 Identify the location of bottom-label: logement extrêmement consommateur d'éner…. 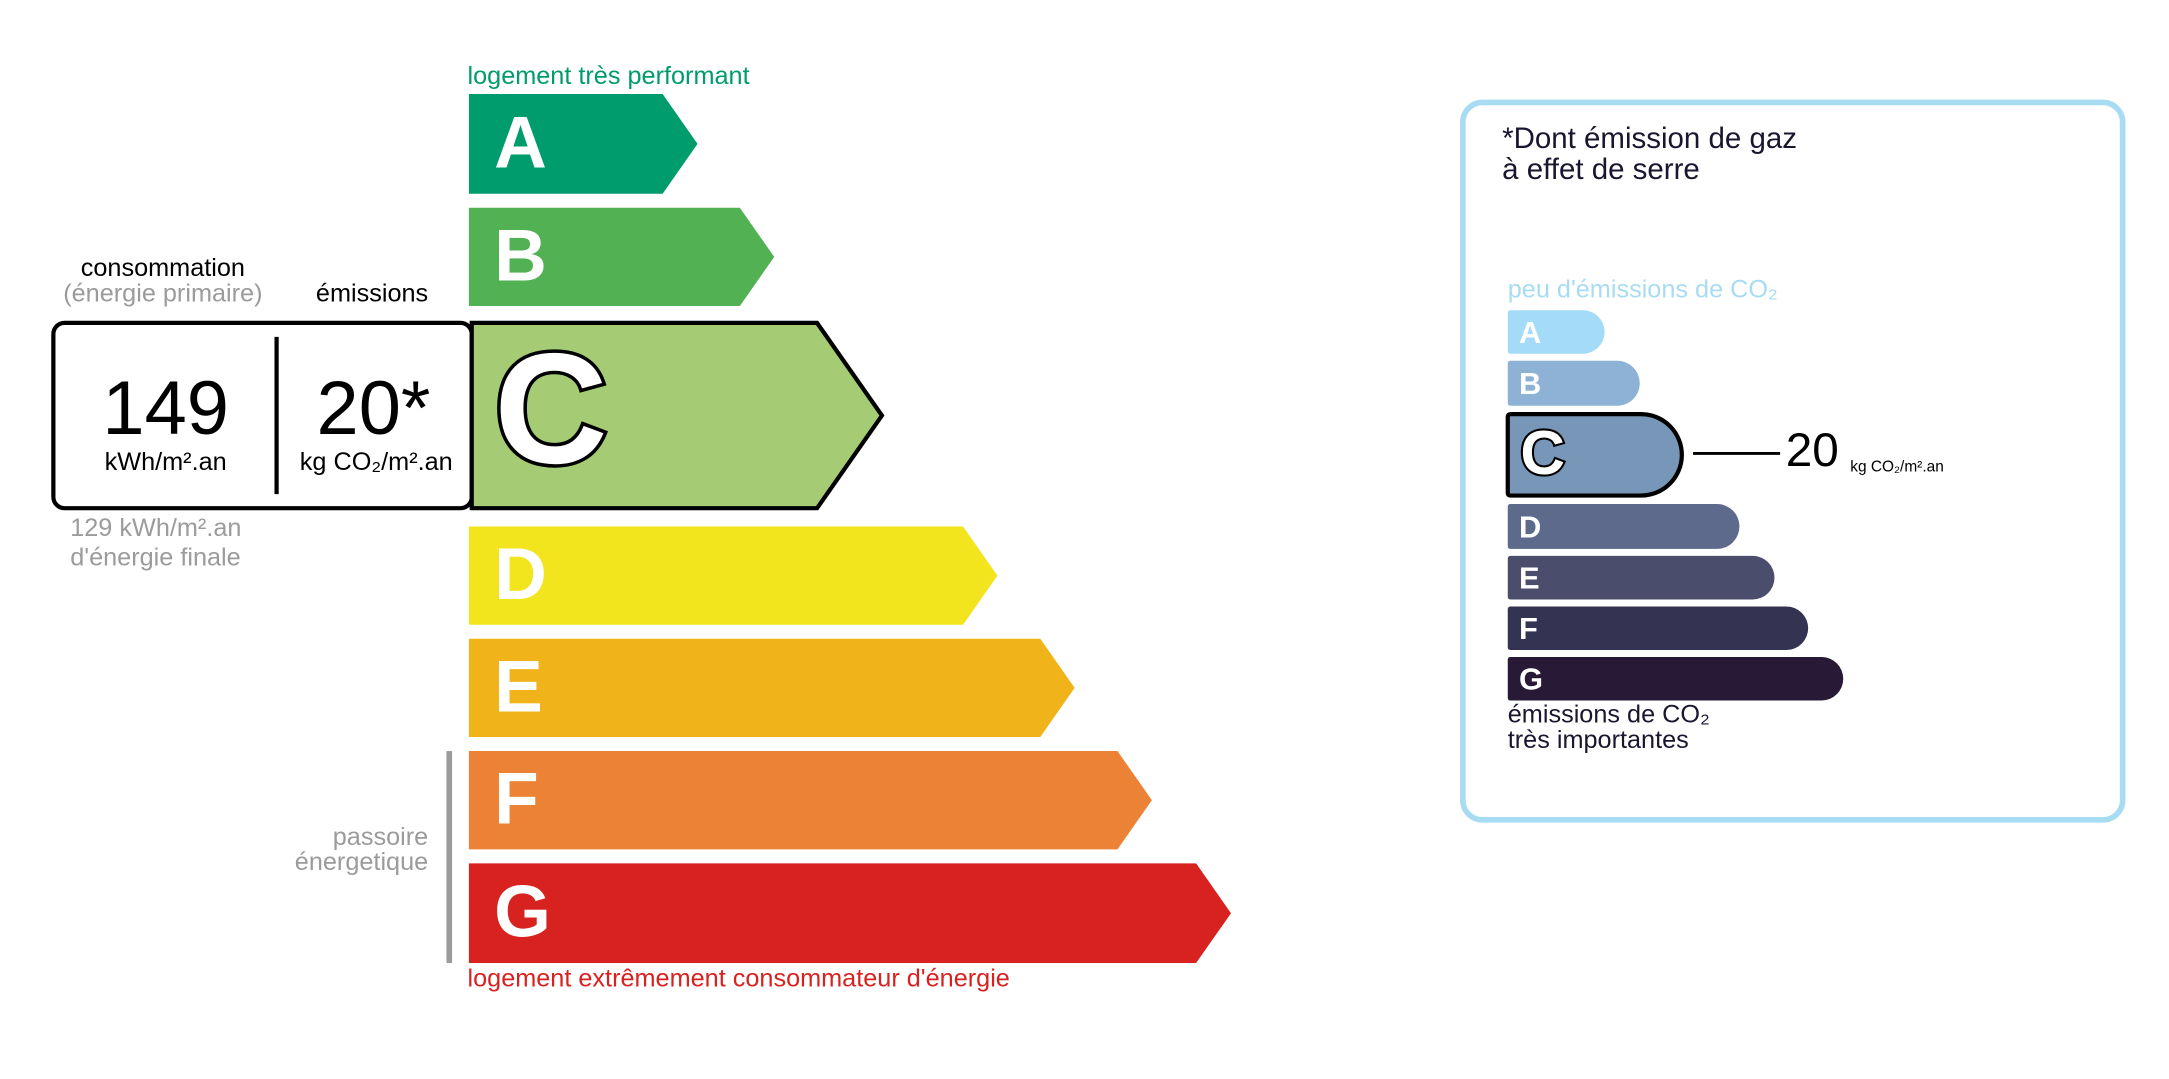
(739, 979).